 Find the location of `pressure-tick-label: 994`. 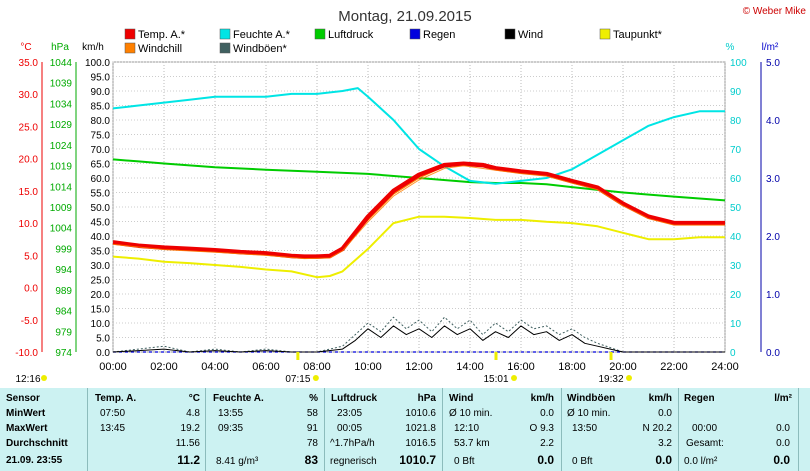

pressure-tick-label: 994 is located at coordinates (63, 270).